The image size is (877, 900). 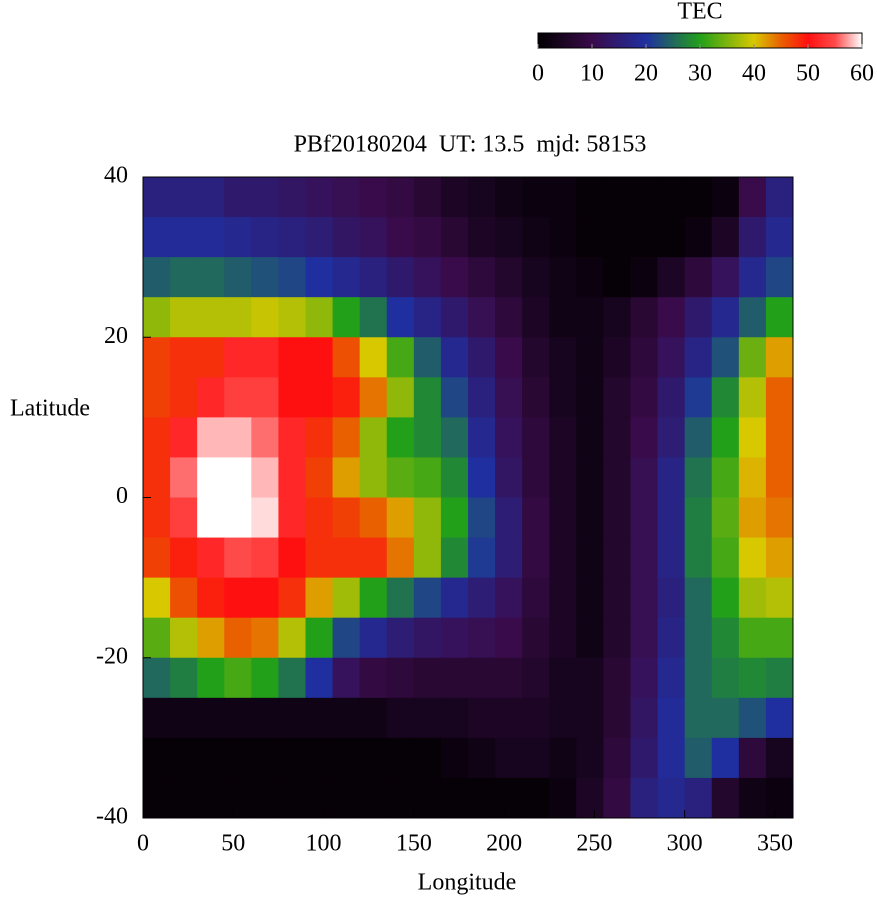 I want to click on colorbar-tick-label: 0, so click(x=538, y=74).